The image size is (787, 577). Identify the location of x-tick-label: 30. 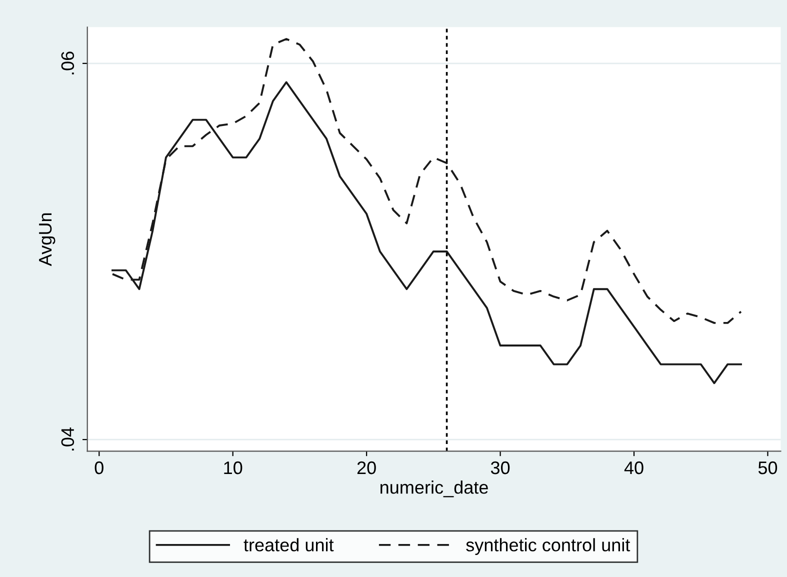
(500, 467).